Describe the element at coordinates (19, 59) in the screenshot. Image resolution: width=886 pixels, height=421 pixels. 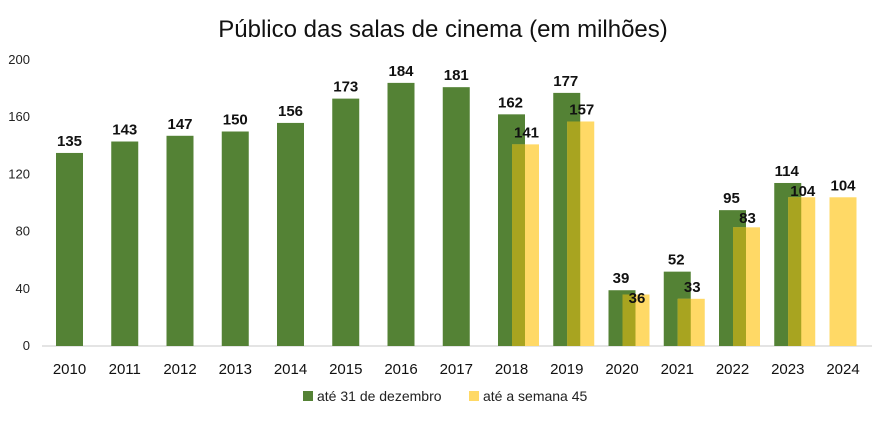
I see `y-tick-label: 200` at that location.